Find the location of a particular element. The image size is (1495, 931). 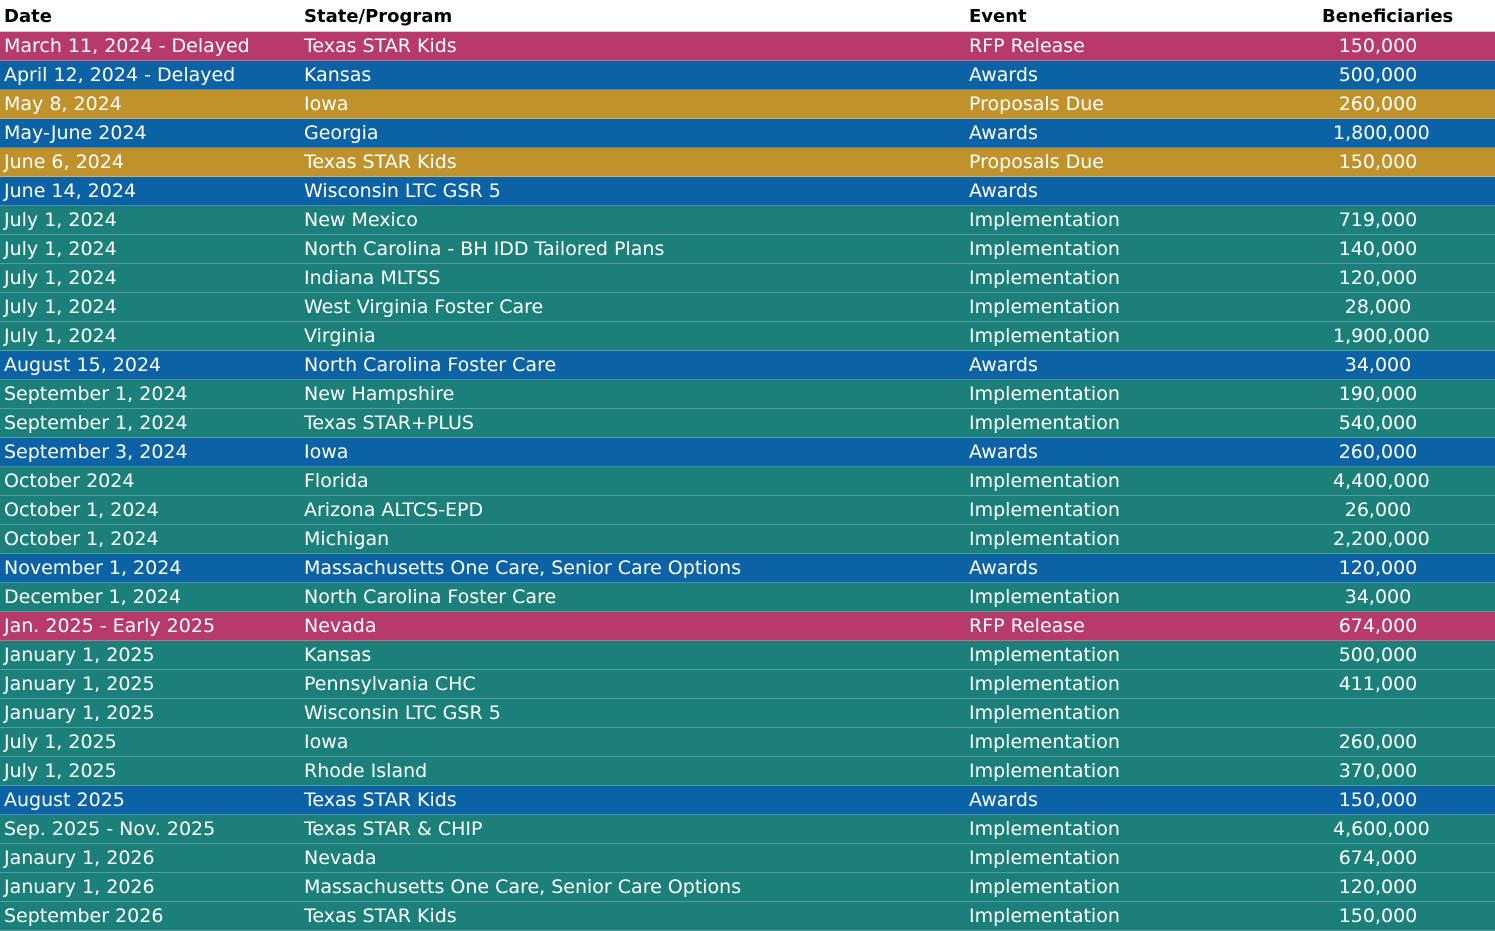

header-date: Date is located at coordinates (28, 16).